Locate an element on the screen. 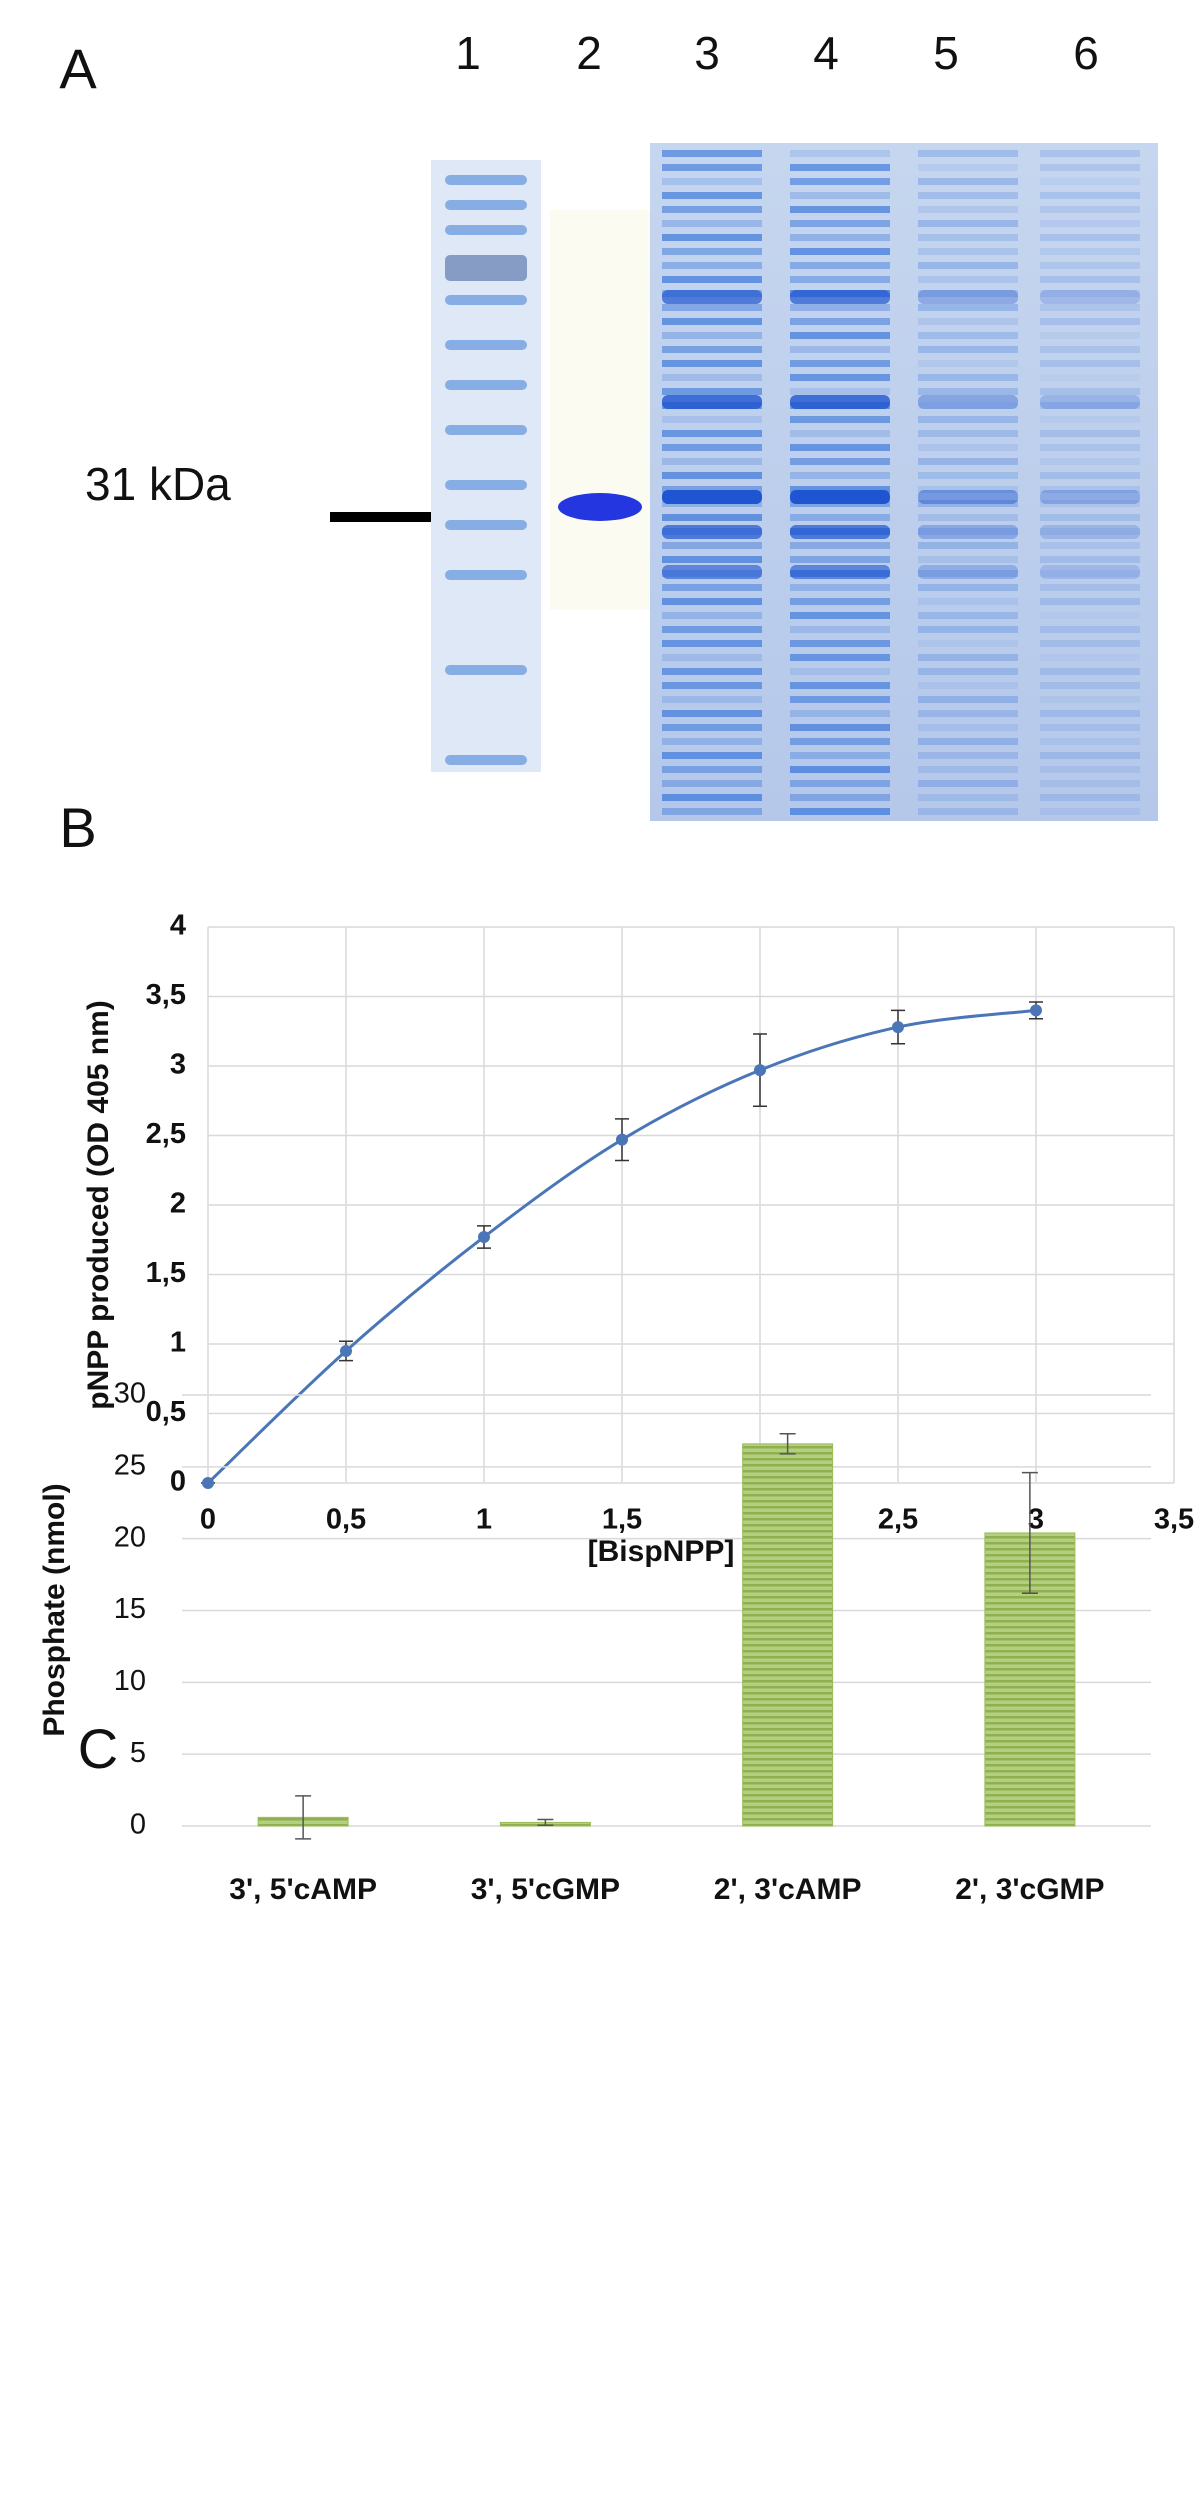  x-tick-label: 3,5 is located at coordinates (1174, 1520).